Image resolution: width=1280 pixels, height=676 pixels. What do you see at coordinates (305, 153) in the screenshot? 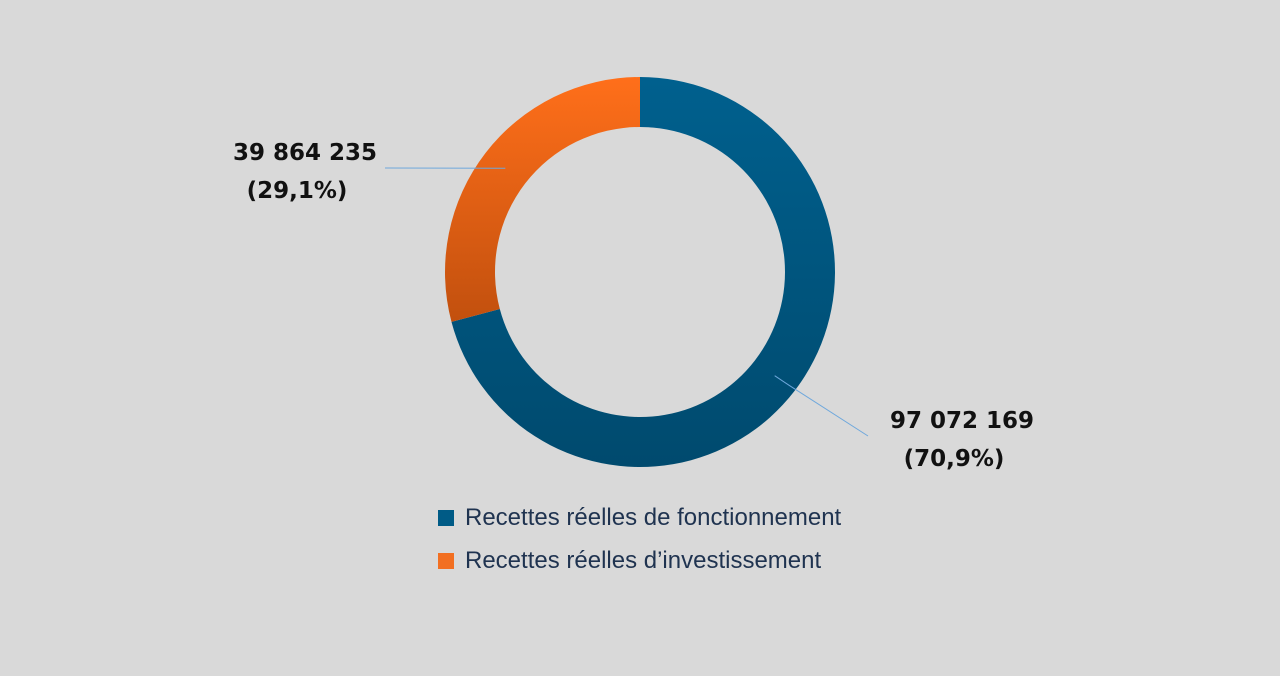
I see `data-label-value-investissement: 39 864 235` at bounding box center [305, 153].